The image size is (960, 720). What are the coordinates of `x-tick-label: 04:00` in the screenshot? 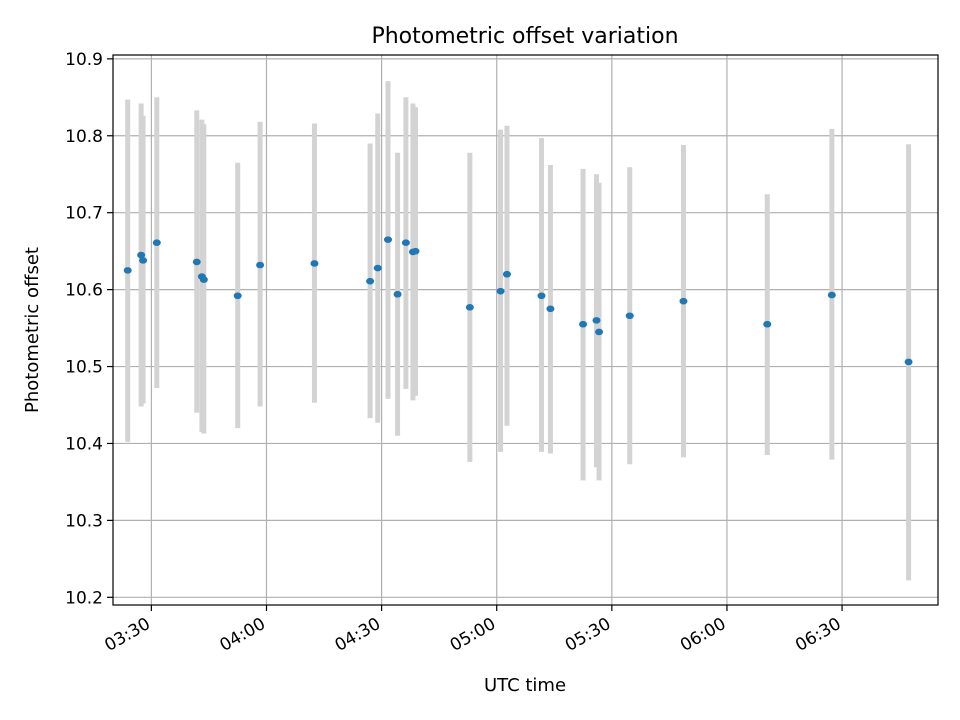 It's located at (243, 635).